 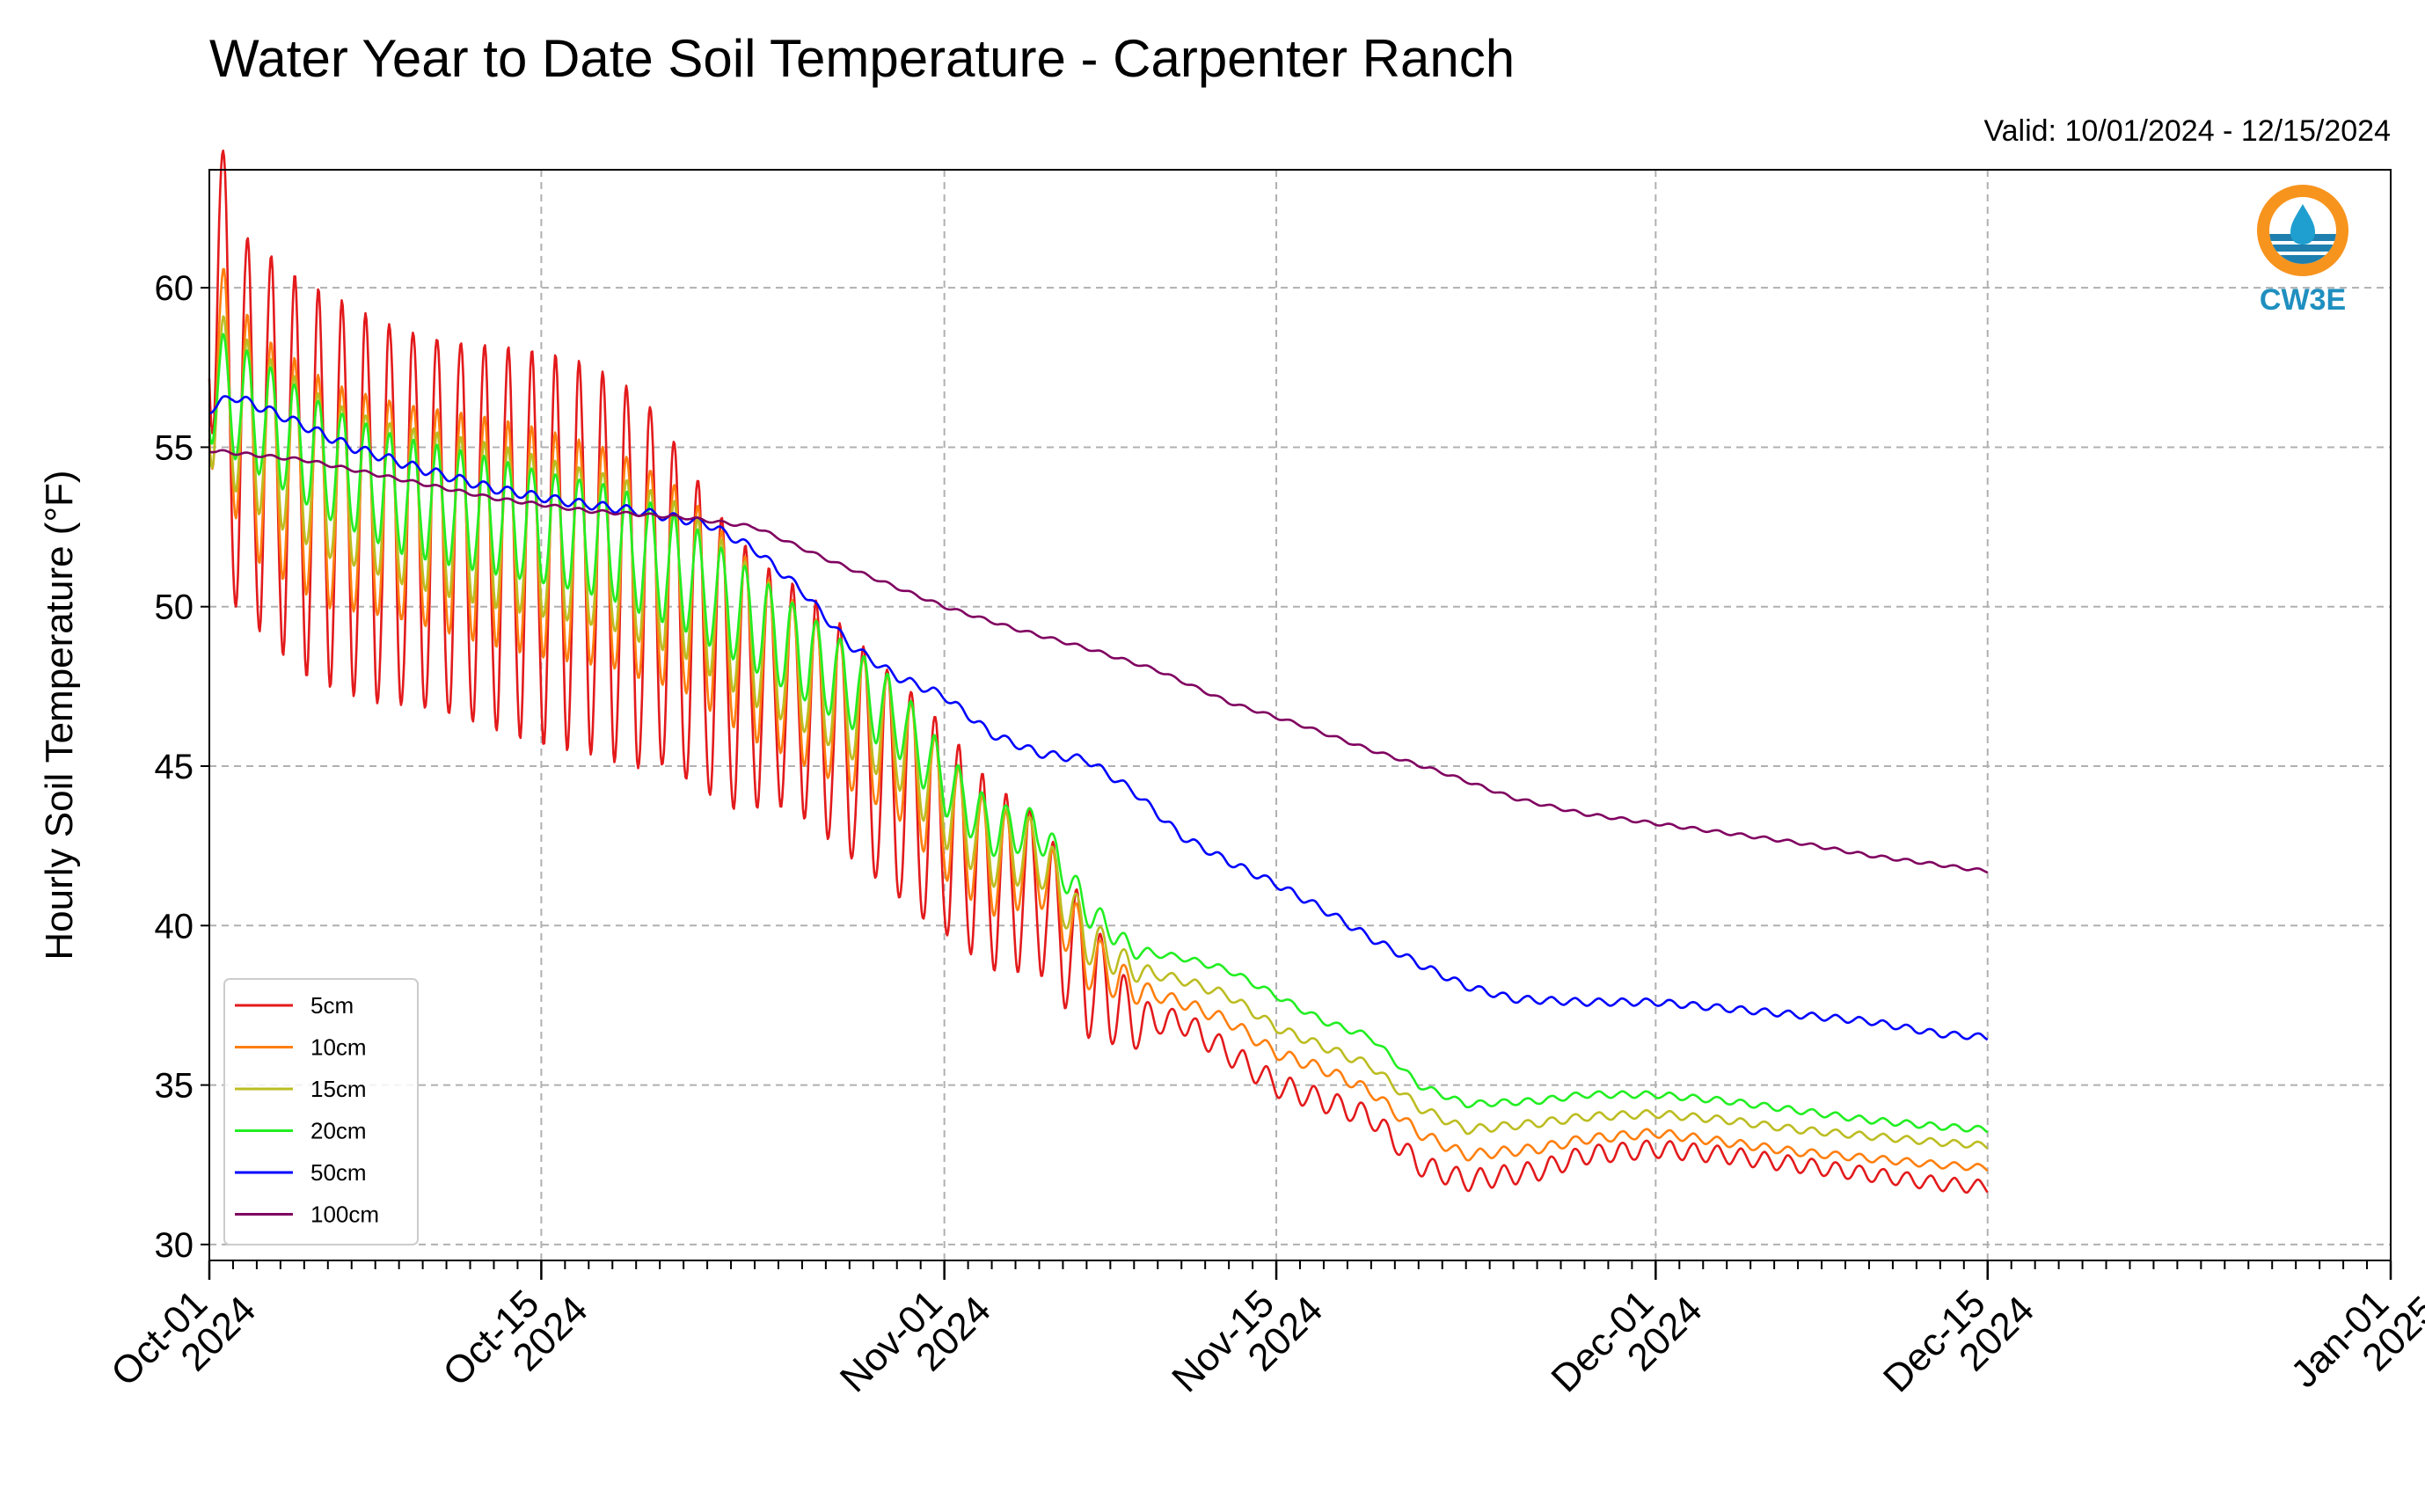 What do you see at coordinates (338, 1047) in the screenshot?
I see `legend-entry: 10cm` at bounding box center [338, 1047].